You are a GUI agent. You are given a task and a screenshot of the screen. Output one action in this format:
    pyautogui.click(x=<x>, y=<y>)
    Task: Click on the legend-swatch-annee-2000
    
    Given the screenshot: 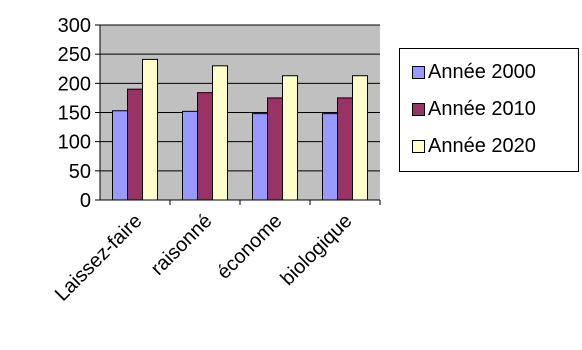 What is the action you would take?
    pyautogui.click(x=418, y=72)
    